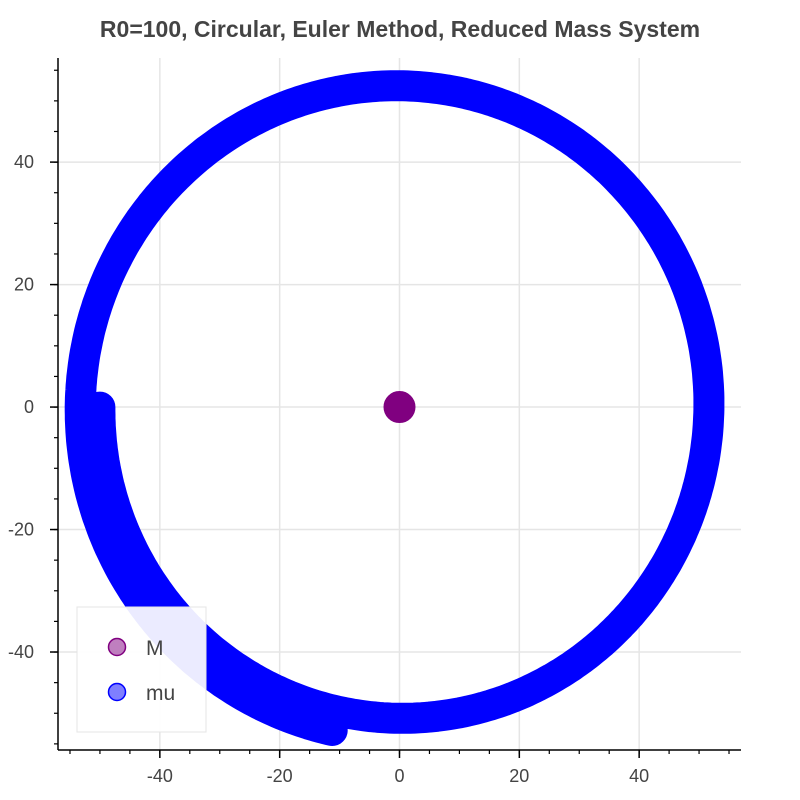  I want to click on y-tick-label: -20, so click(21, 530).